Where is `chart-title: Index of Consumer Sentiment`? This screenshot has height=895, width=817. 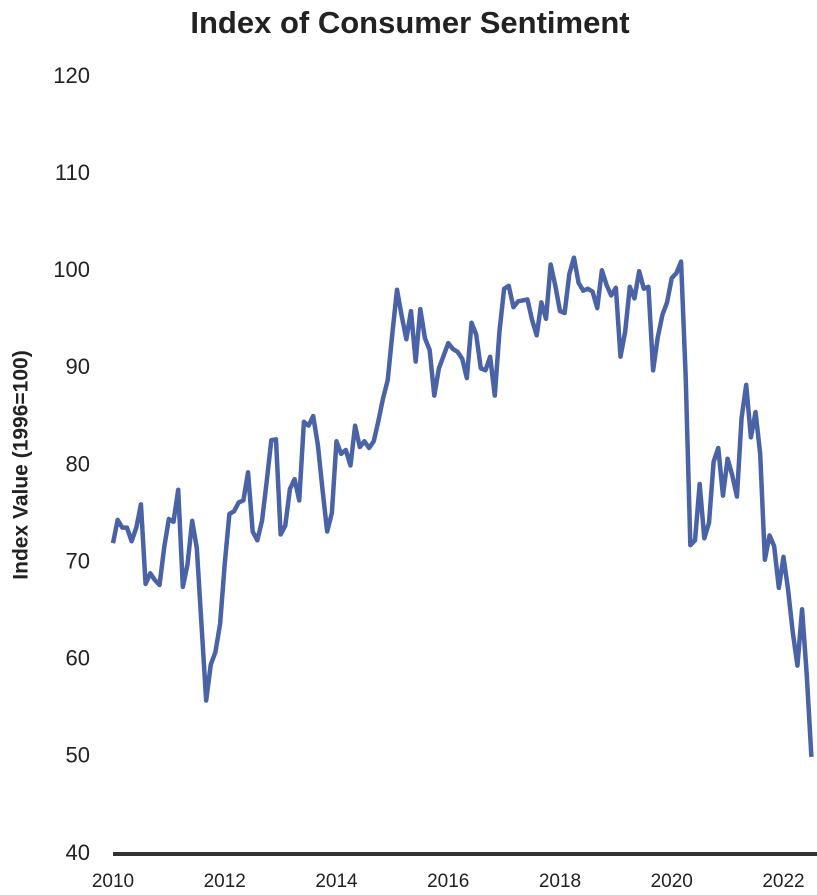 chart-title: Index of Consumer Sentiment is located at coordinates (409, 22).